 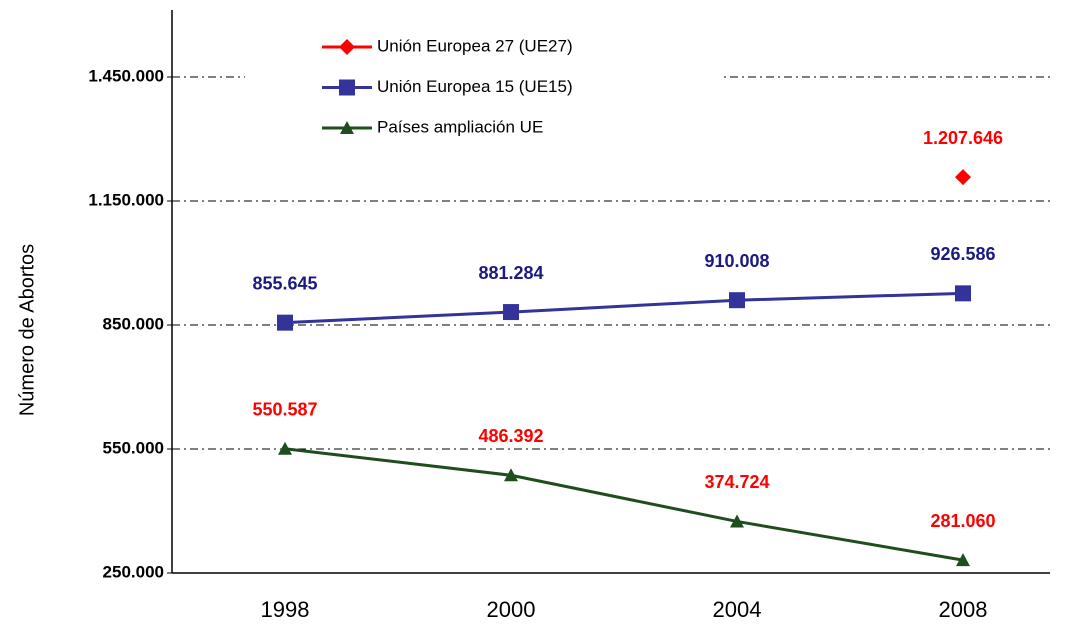 What do you see at coordinates (284, 410) in the screenshot?
I see `data-label: 550.587` at bounding box center [284, 410].